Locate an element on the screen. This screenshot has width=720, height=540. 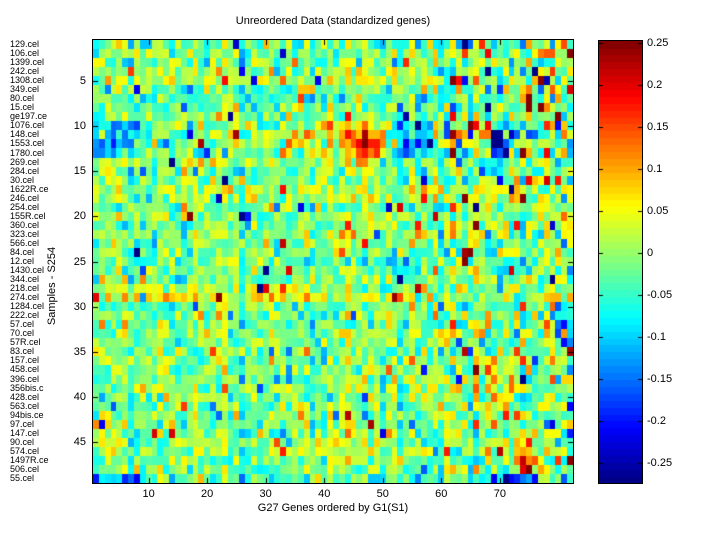
row-label: 222.cel is located at coordinates (25, 315).